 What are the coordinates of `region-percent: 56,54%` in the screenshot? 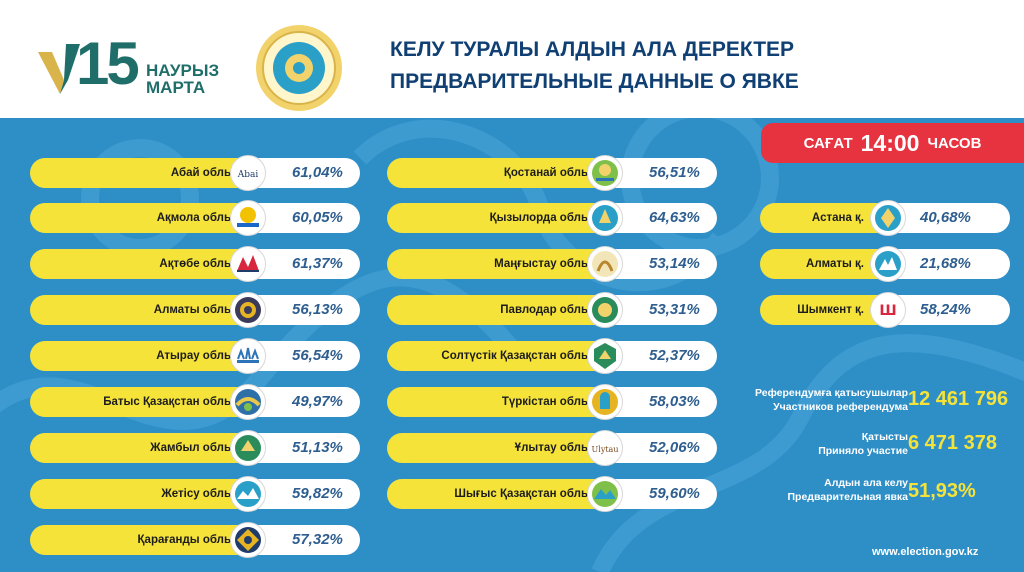 It's located at (317, 355).